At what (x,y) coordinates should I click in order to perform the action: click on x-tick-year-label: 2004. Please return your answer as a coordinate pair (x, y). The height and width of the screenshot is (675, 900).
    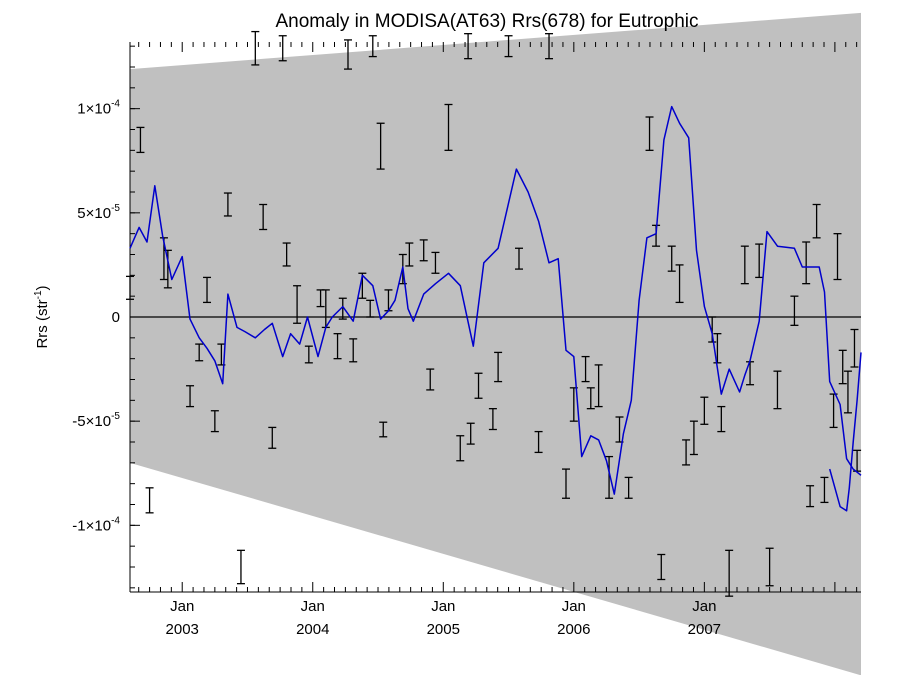
    Looking at the image, I should click on (312, 629).